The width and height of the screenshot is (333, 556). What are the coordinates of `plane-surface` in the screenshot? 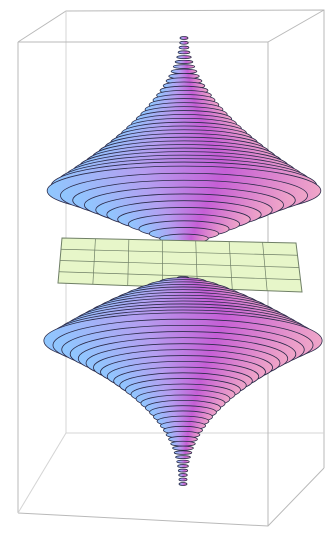 It's located at (180, 265).